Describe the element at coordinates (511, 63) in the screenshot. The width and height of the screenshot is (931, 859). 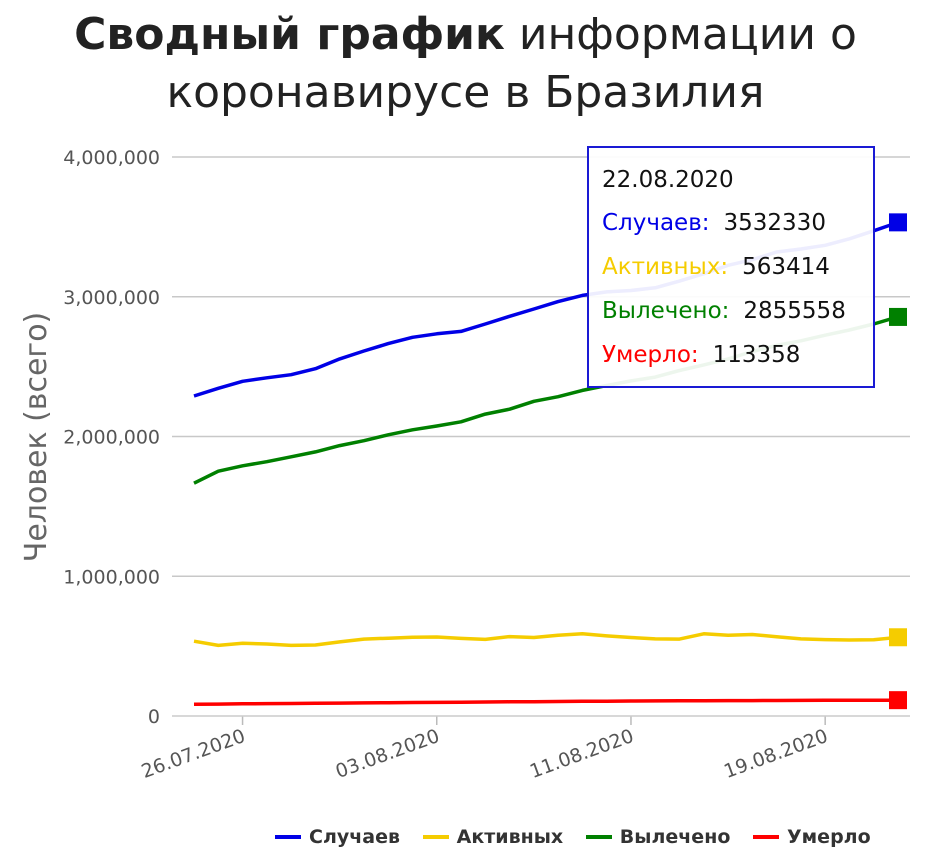
I see `chart-title-rest: информации о коронавирусе в Бразилия` at that location.